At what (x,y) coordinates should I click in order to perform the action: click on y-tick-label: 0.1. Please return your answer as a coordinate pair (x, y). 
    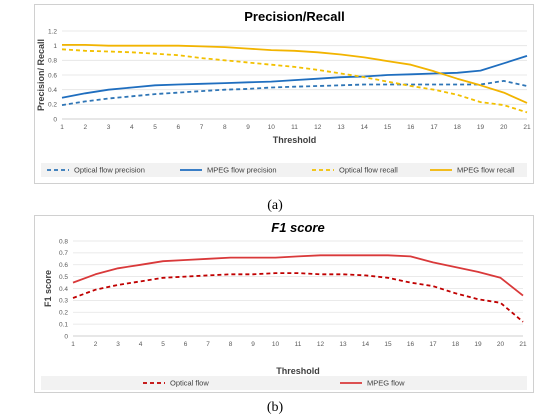
    Looking at the image, I should click on (63, 324).